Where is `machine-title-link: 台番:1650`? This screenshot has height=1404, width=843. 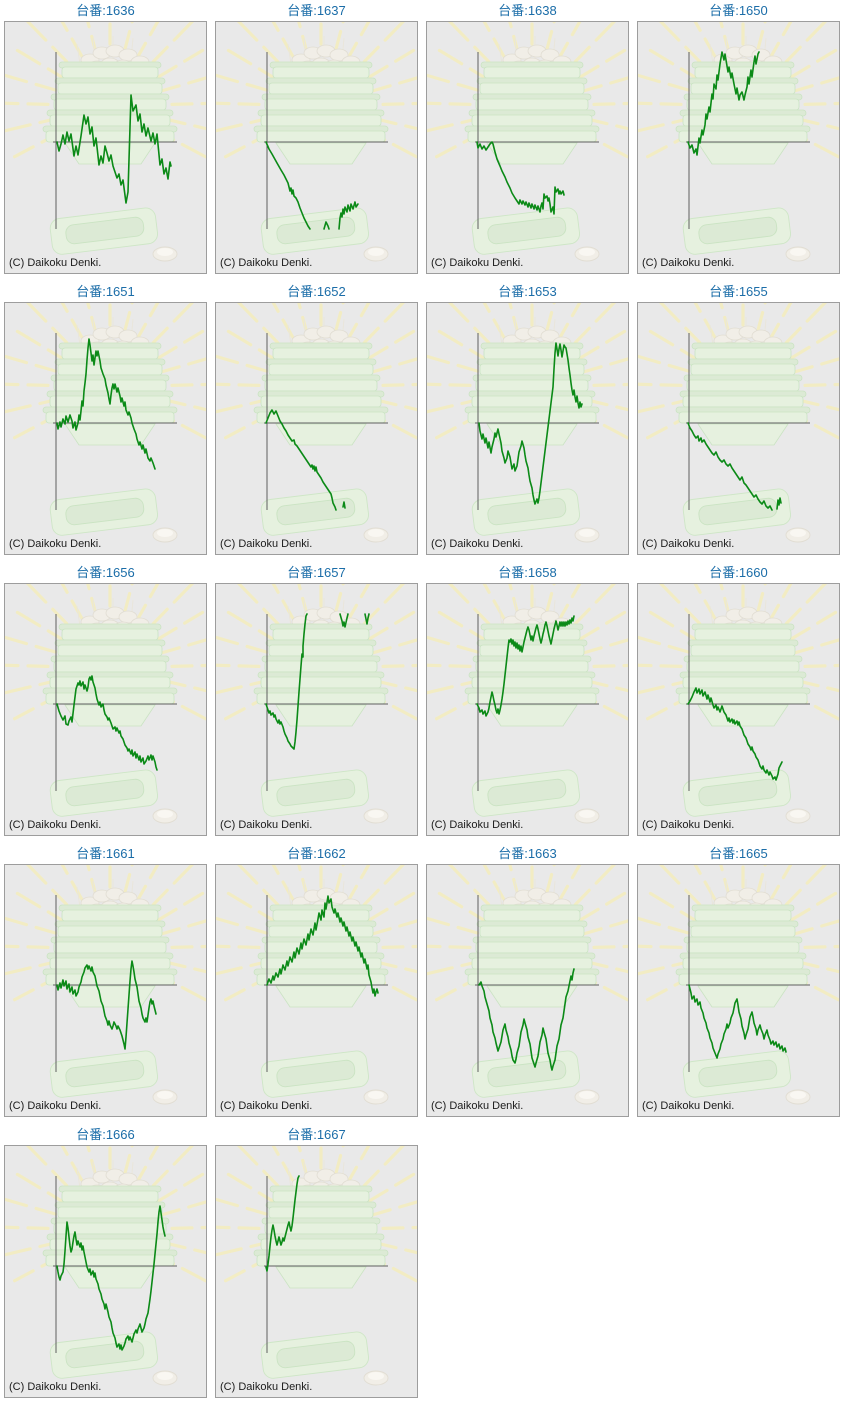
machine-title-link: 台番:1650 is located at coordinates (738, 10).